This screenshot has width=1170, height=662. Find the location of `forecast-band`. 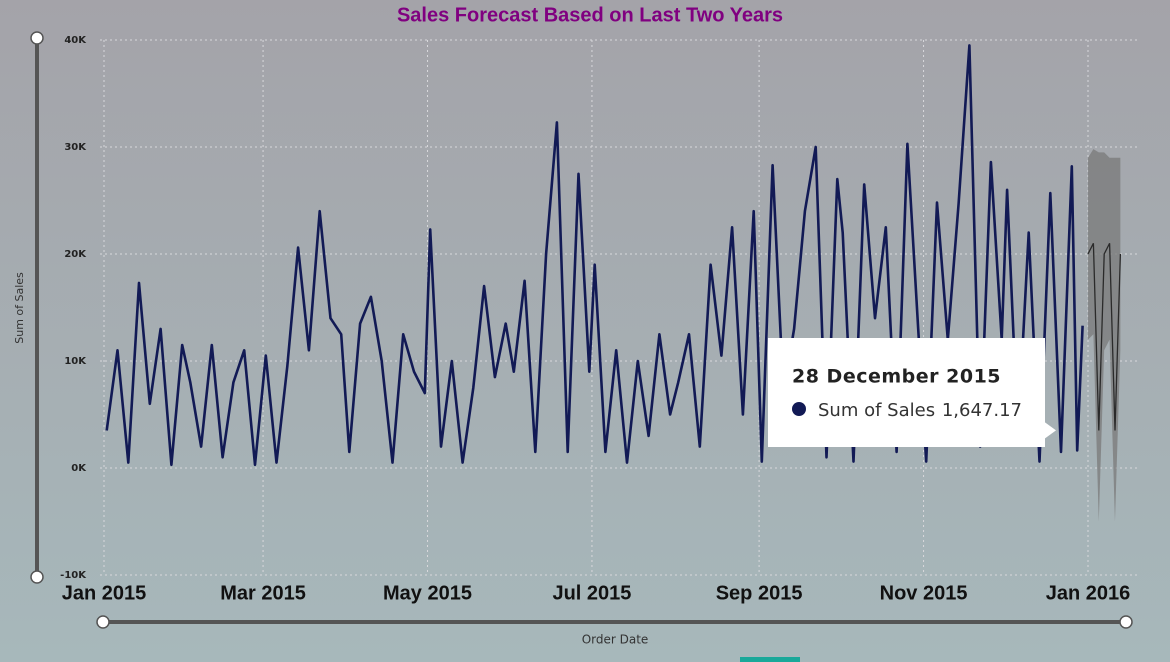

forecast-band is located at coordinates (1104, 335).